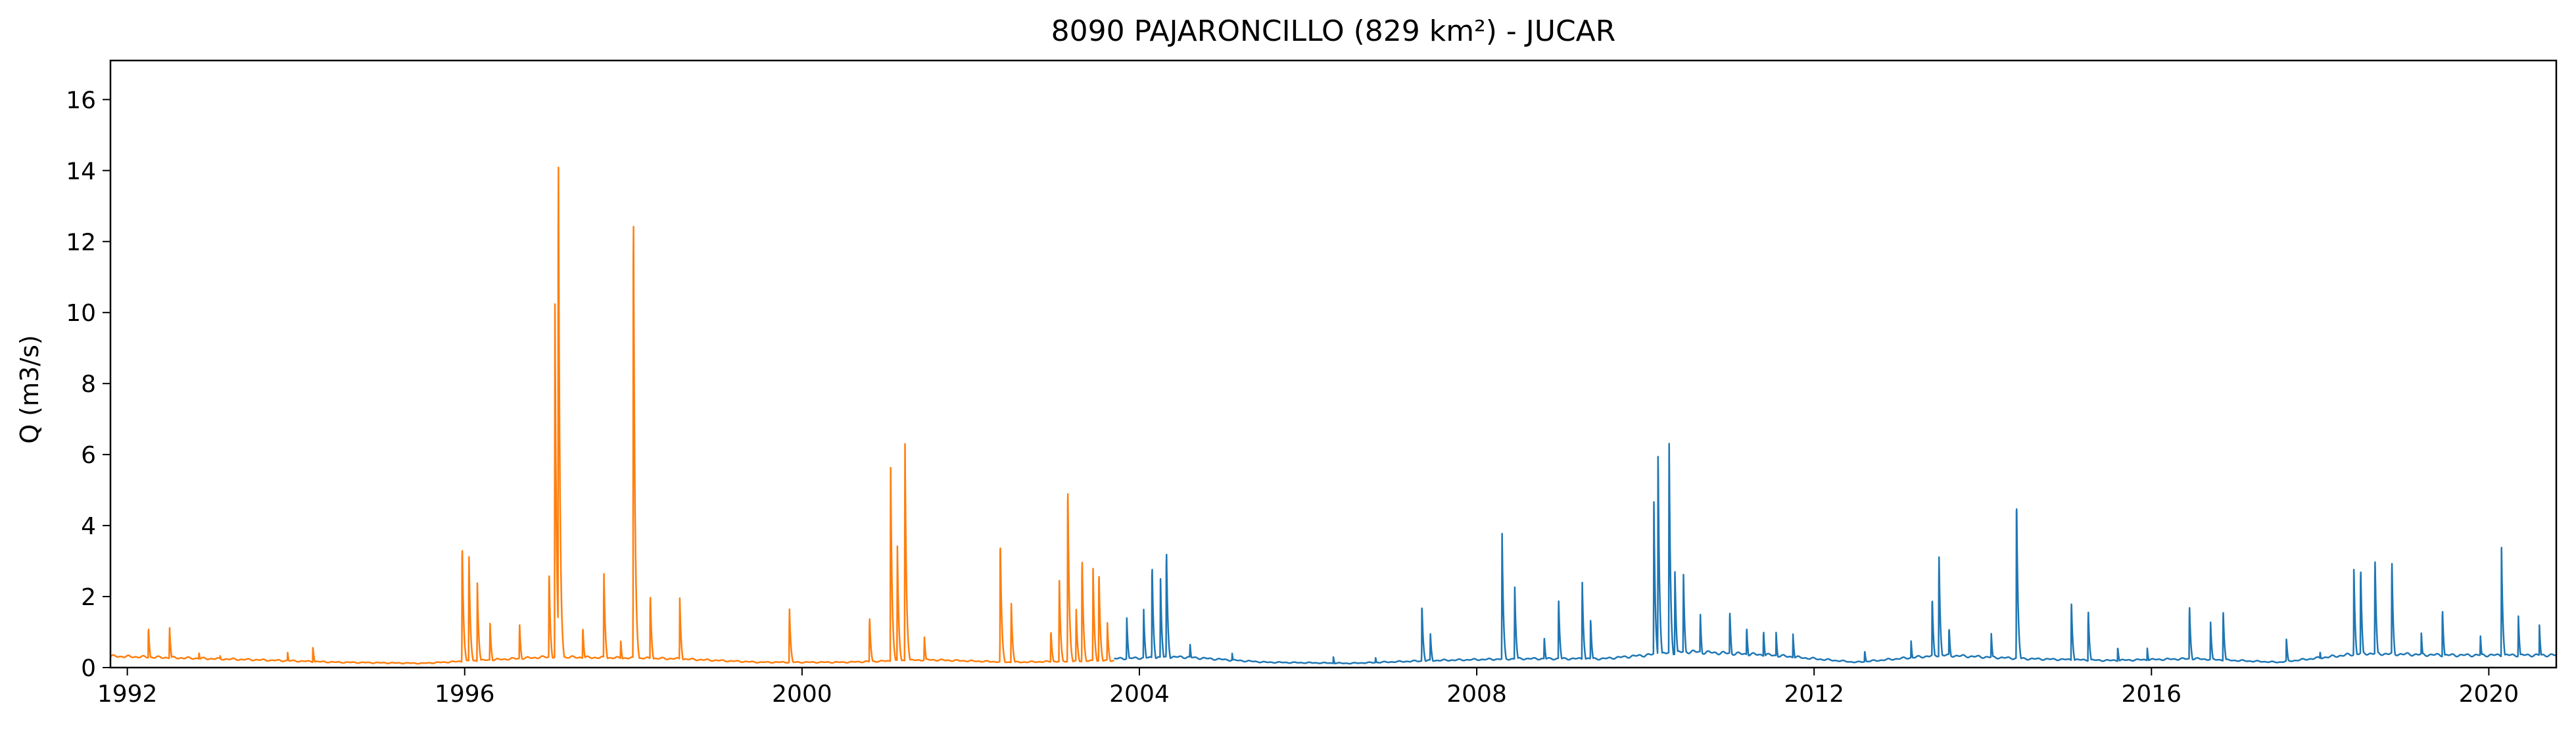 The width and height of the screenshot is (2576, 734). I want to click on y-axis-label: Q (m3/s), so click(30, 389).